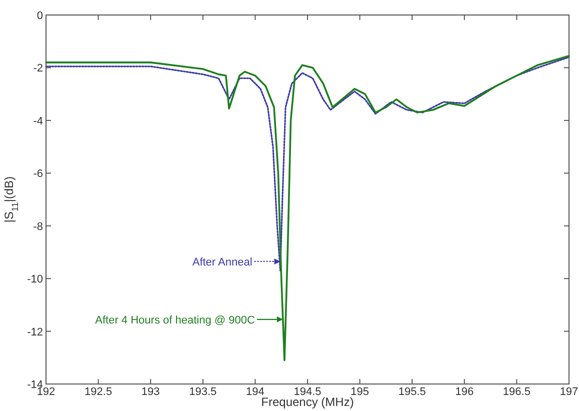 The image size is (579, 411). I want to click on x-tick-label: 193, so click(150, 392).